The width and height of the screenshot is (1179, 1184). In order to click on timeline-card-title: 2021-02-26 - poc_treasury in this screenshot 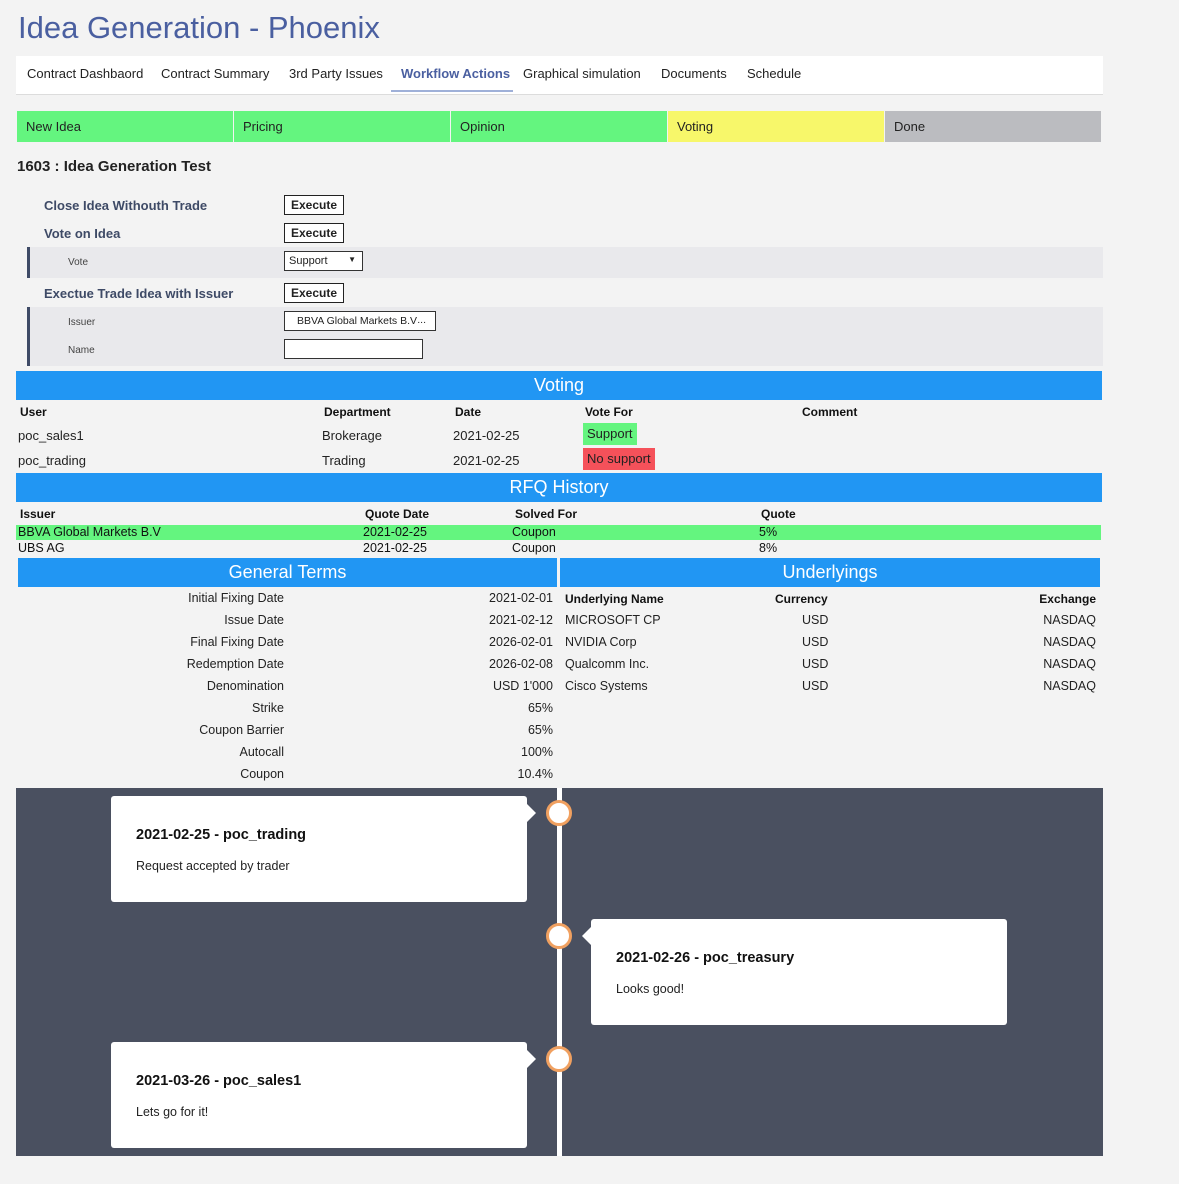, I will do `click(705, 958)`.